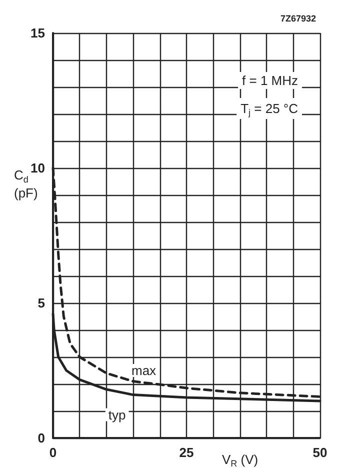  Describe the element at coordinates (270, 80) in the screenshot. I see `annotation: f = 1 MHz` at that location.